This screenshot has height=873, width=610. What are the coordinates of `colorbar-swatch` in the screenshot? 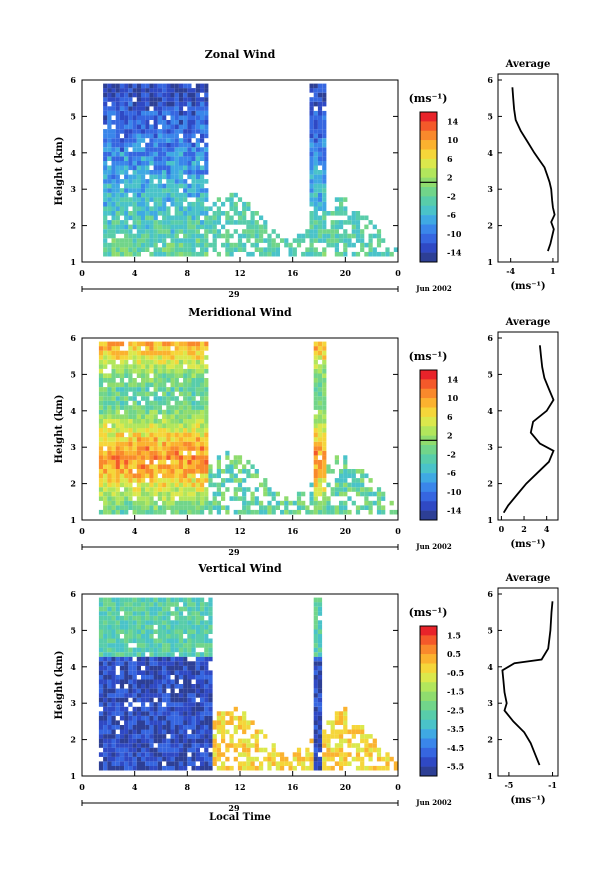 It's located at (428, 450).